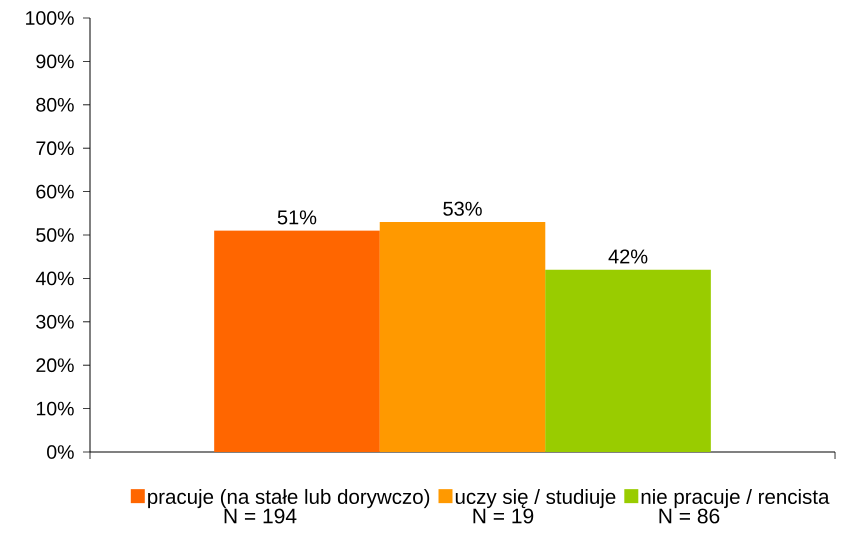 This screenshot has width=852, height=536. Describe the element at coordinates (55, 61) in the screenshot. I see `y-tick-label: 90%` at that location.